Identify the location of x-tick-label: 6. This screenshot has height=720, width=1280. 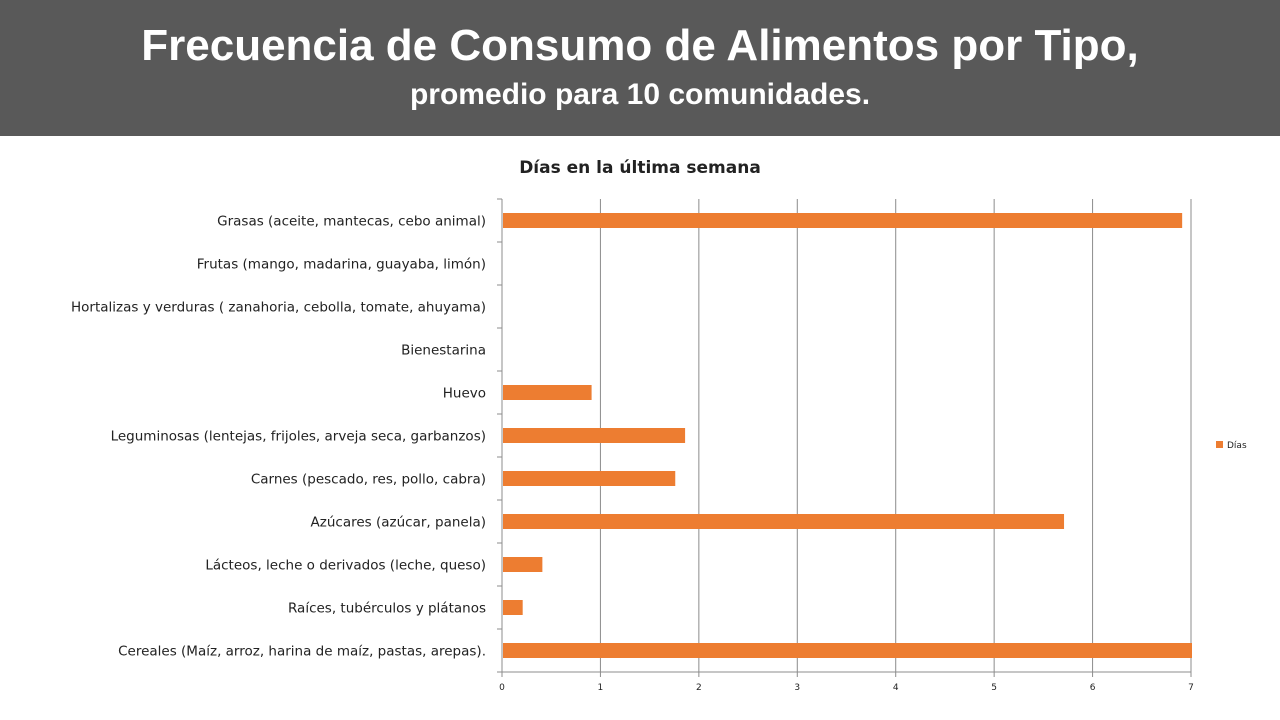
(1093, 688).